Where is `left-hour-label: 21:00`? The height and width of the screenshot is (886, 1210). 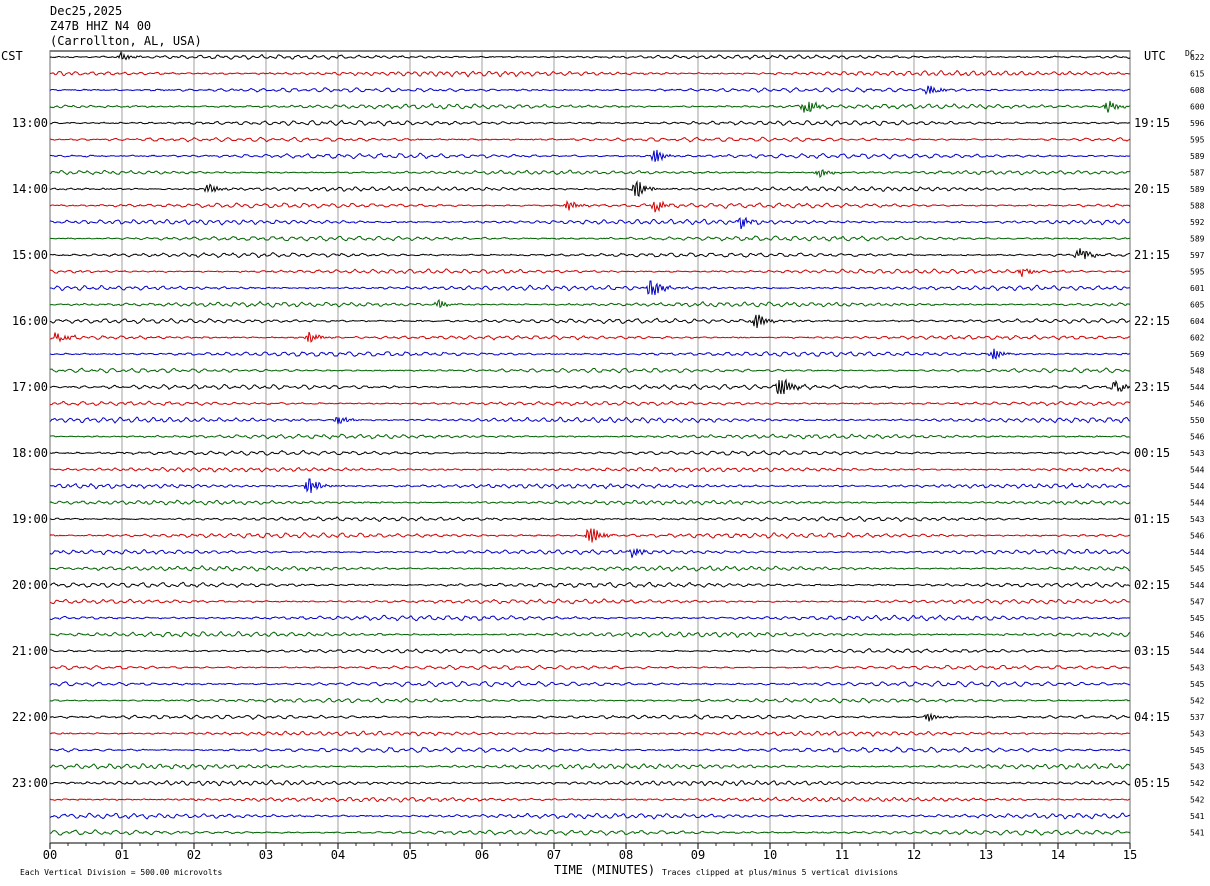
left-hour-label: 21:00 is located at coordinates (30, 651).